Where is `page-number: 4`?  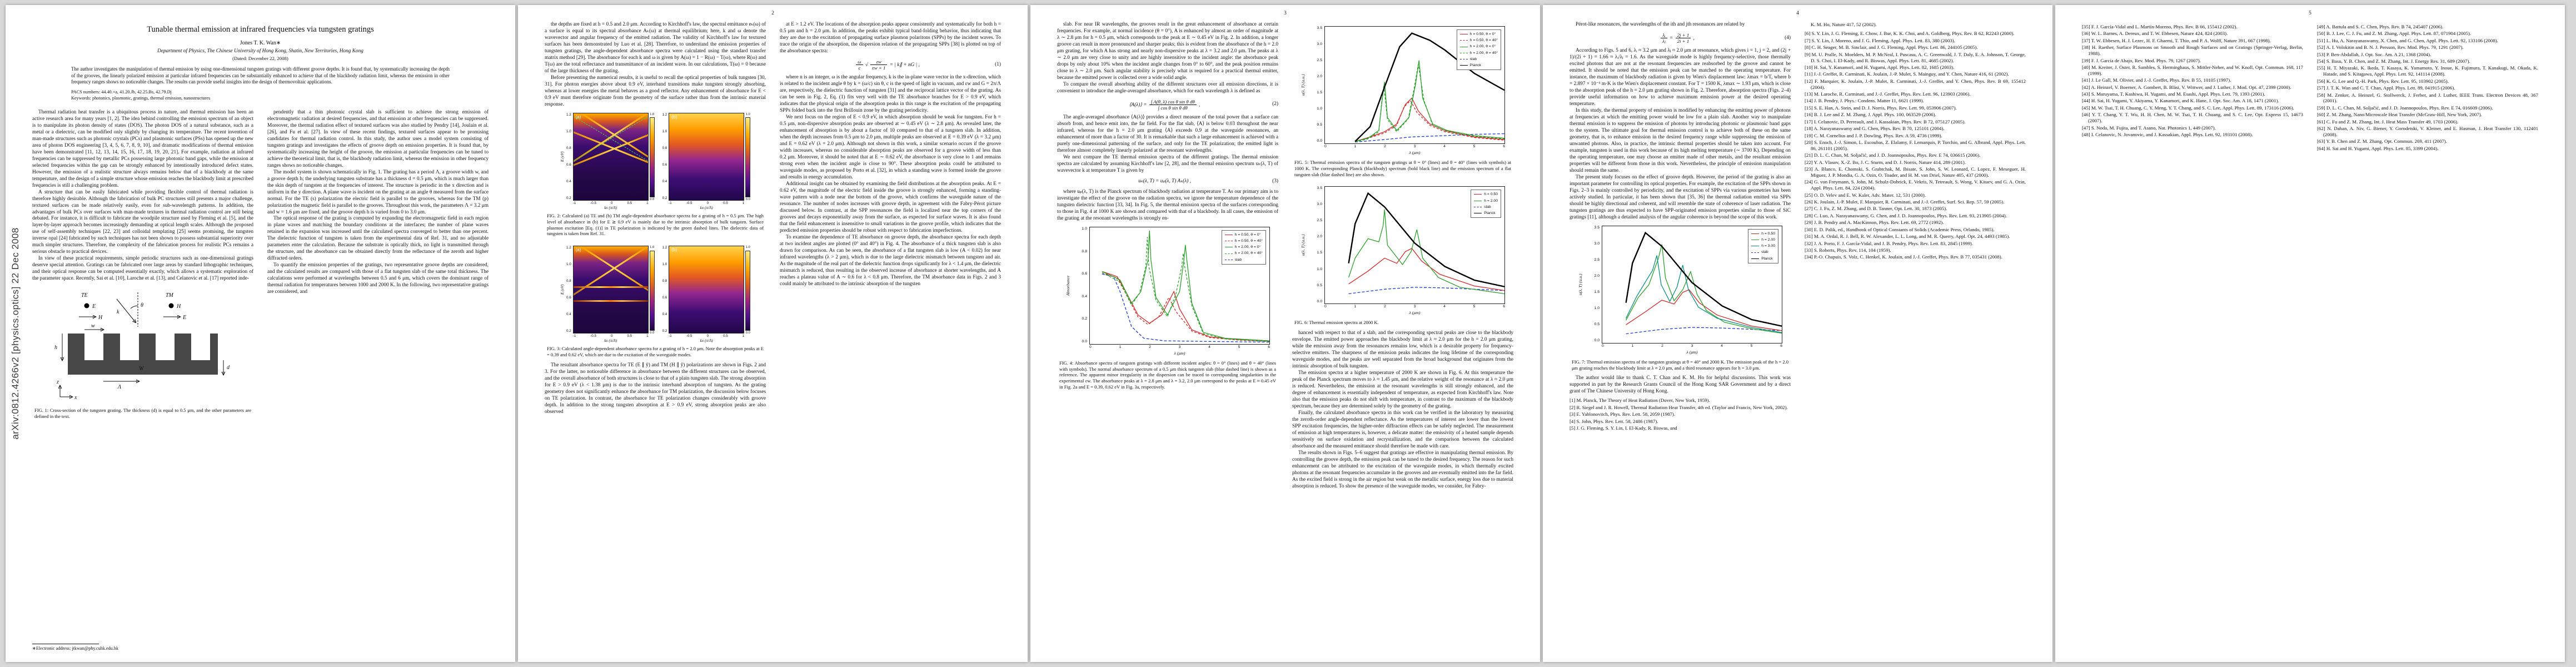 page-number: 4 is located at coordinates (1797, 13).